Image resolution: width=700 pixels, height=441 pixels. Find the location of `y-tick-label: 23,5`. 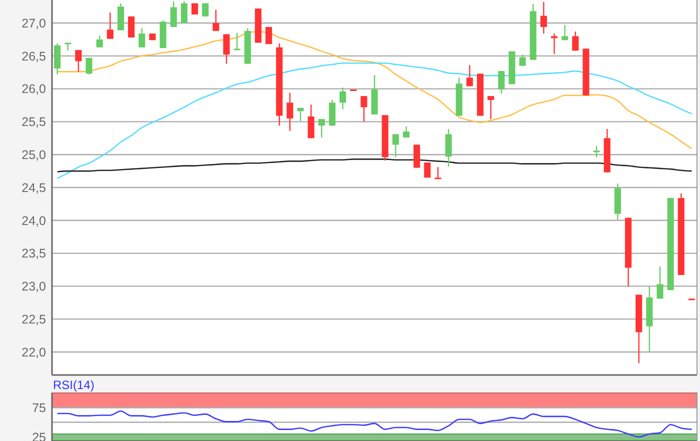

y-tick-label: 23,5 is located at coordinates (34, 253).